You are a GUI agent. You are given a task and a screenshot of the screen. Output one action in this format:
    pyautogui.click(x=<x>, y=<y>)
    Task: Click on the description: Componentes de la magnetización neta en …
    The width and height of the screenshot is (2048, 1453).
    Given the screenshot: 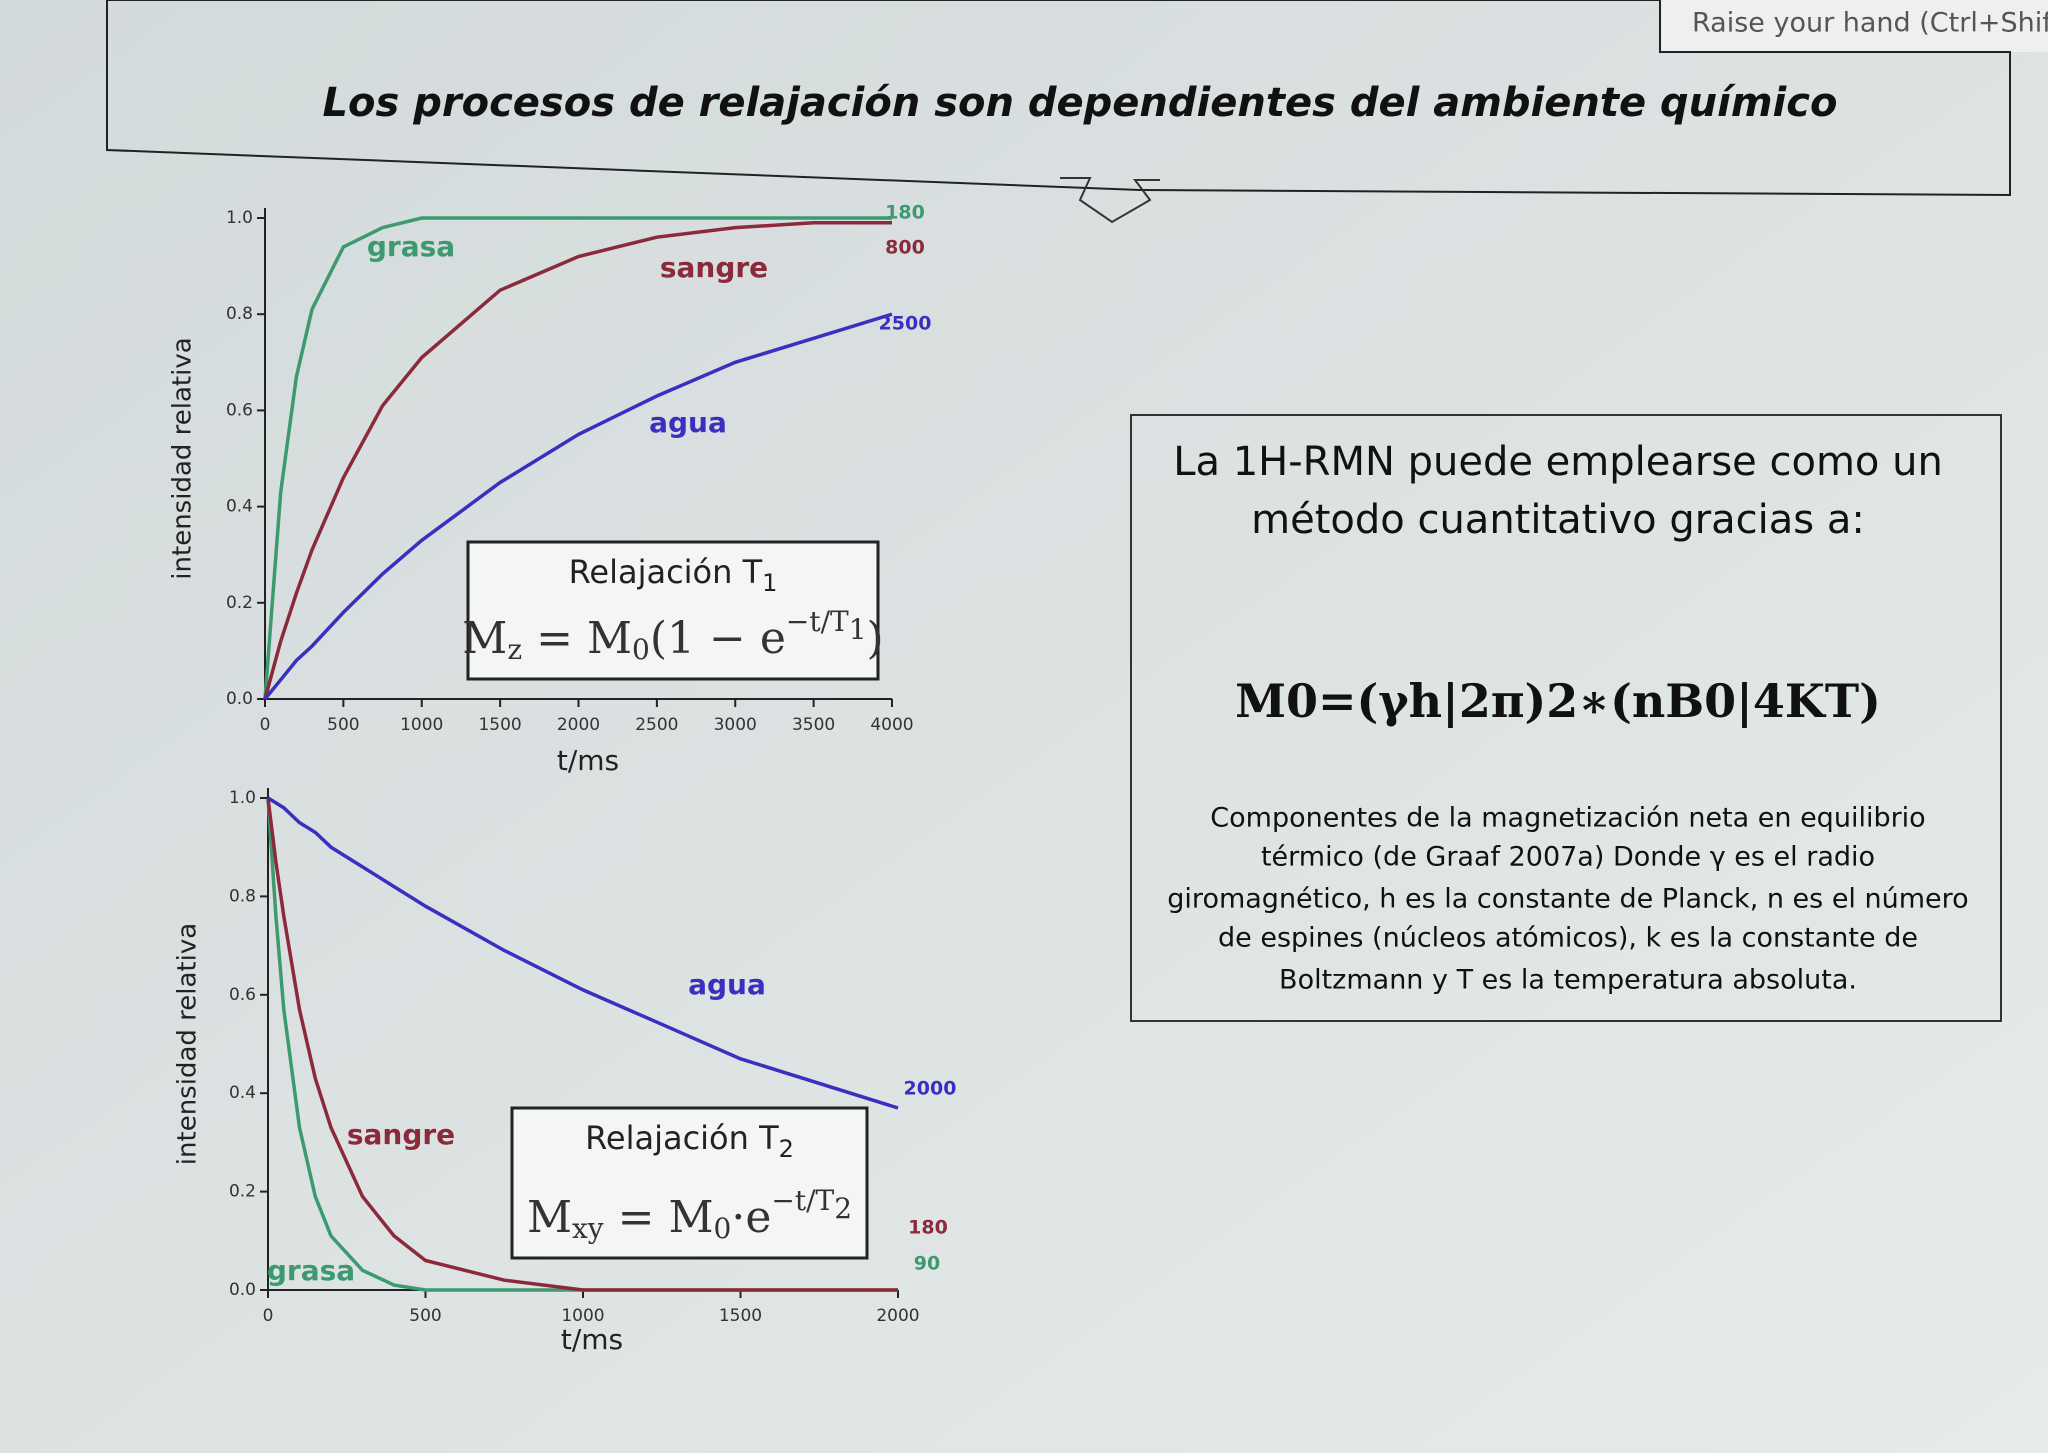 What is the action you would take?
    pyautogui.click(x=1567, y=818)
    